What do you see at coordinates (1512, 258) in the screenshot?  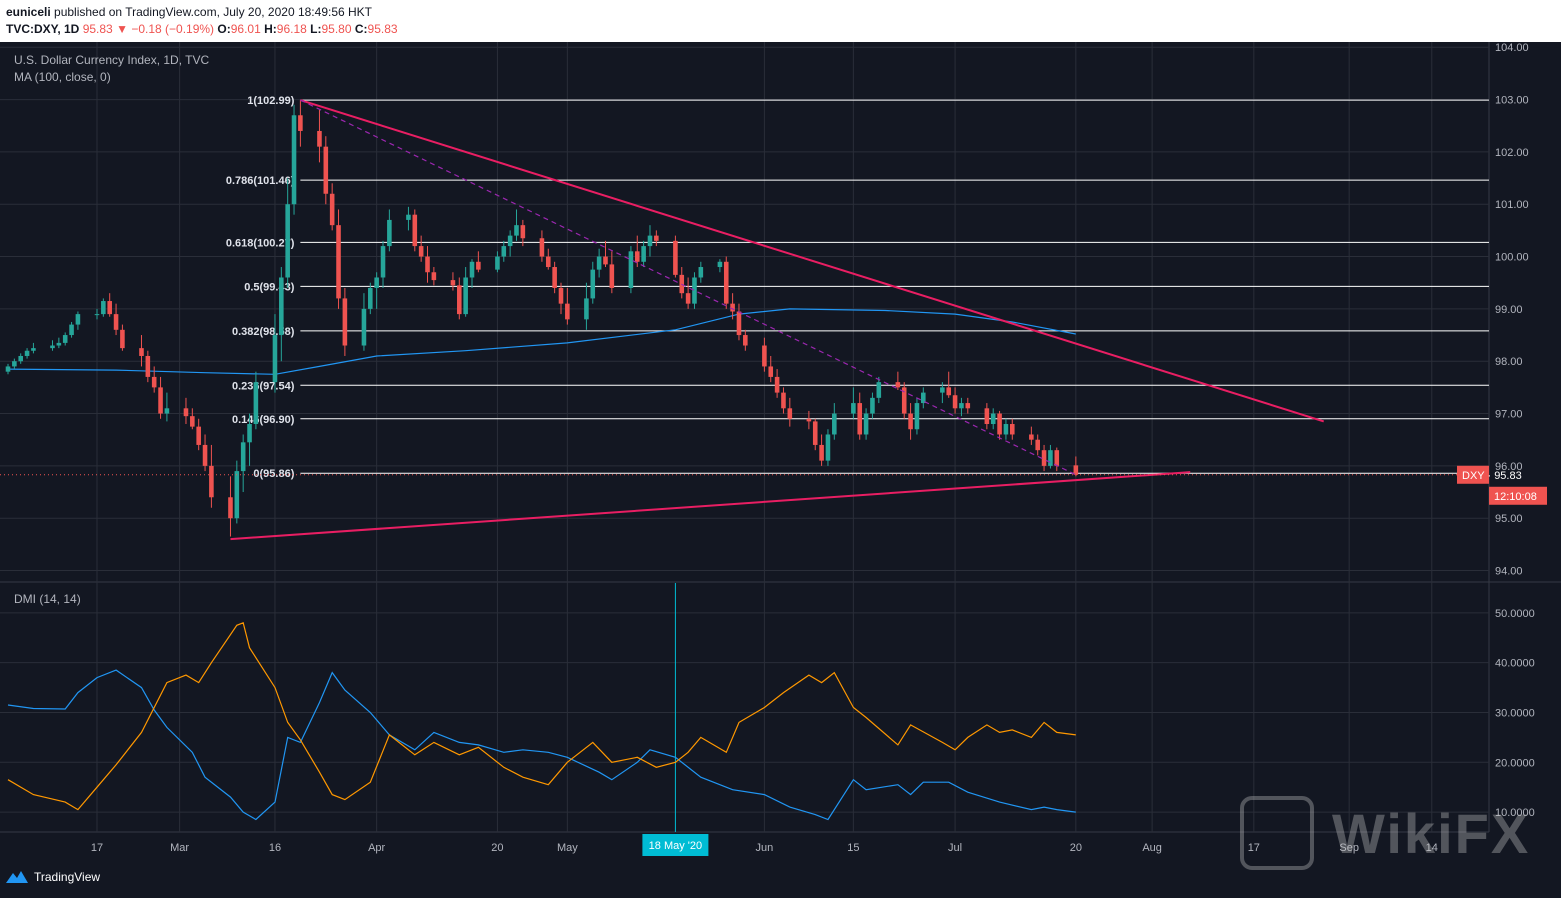 I see `price-tick-label: 100.00` at bounding box center [1512, 258].